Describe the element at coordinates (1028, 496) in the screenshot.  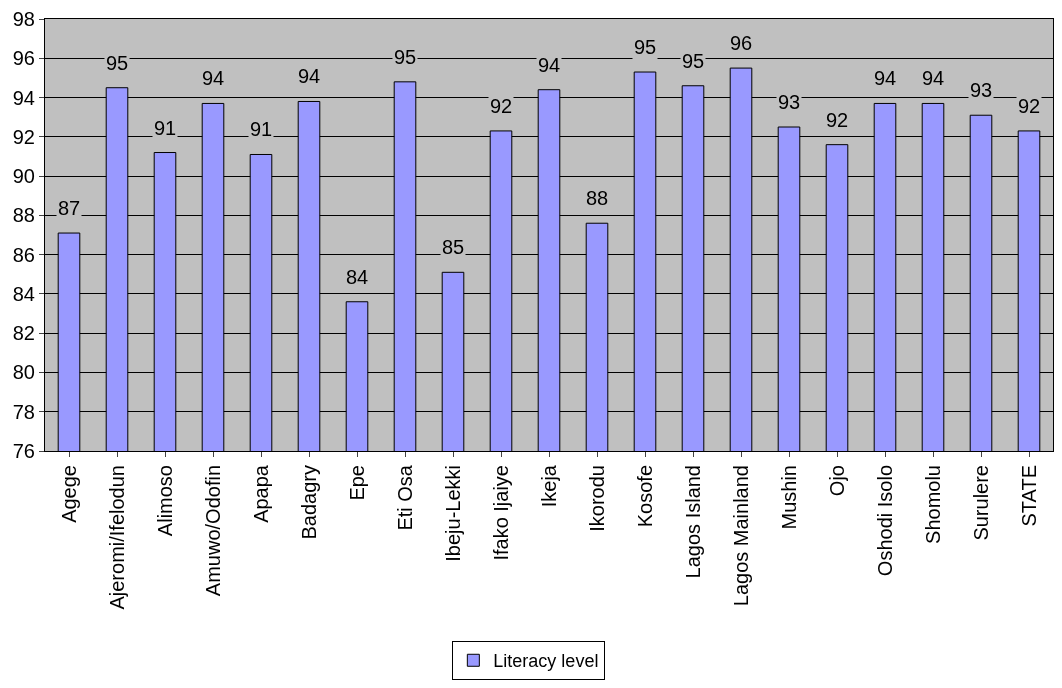
I see `x-tick-label: STATE` at that location.